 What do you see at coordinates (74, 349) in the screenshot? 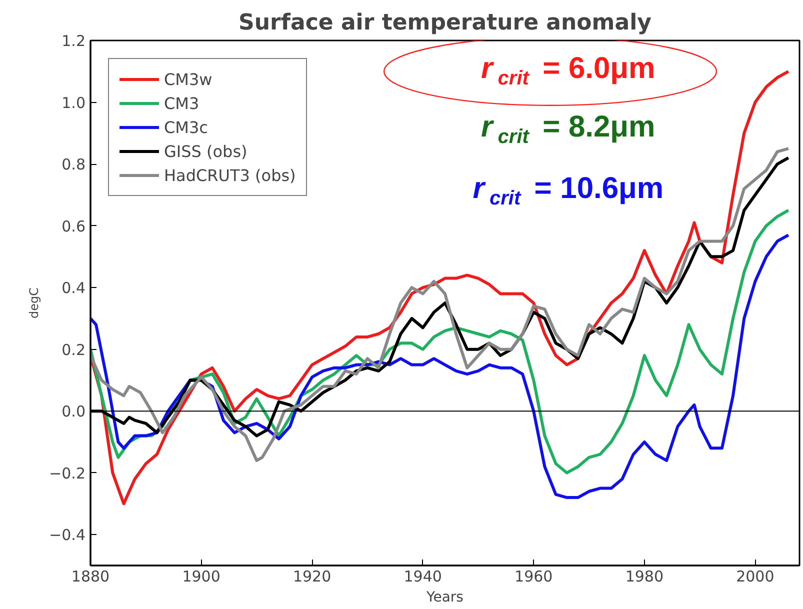
I see `y-tick-label: 0.2` at bounding box center [74, 349].